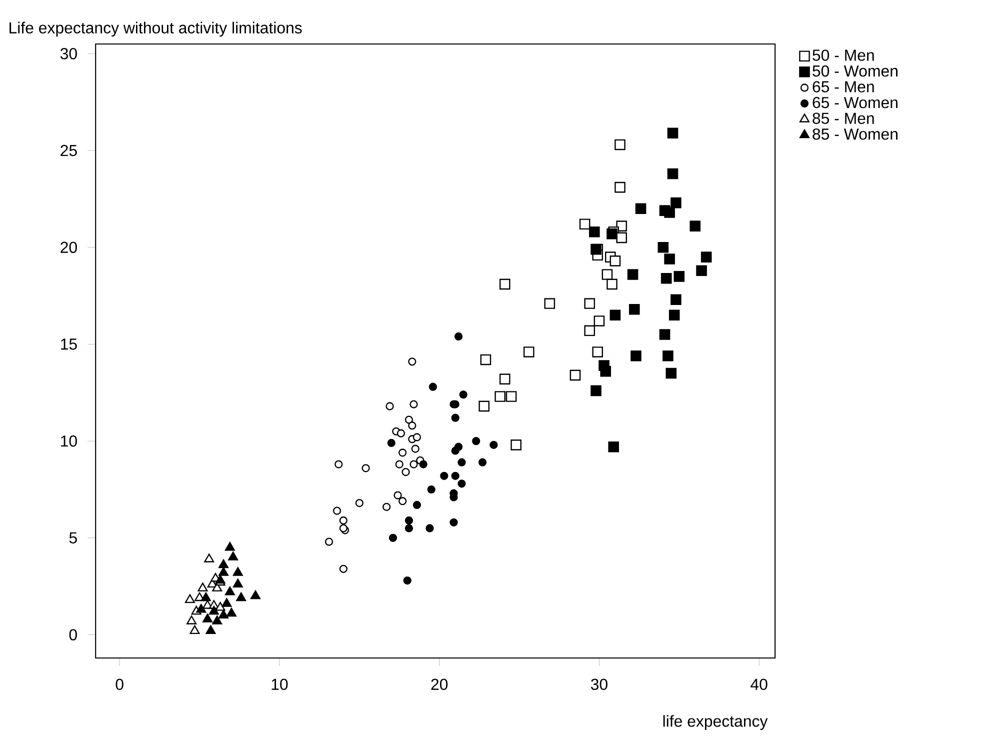 The height and width of the screenshot is (740, 999). I want to click on y-tick-label: 15, so click(69, 344).